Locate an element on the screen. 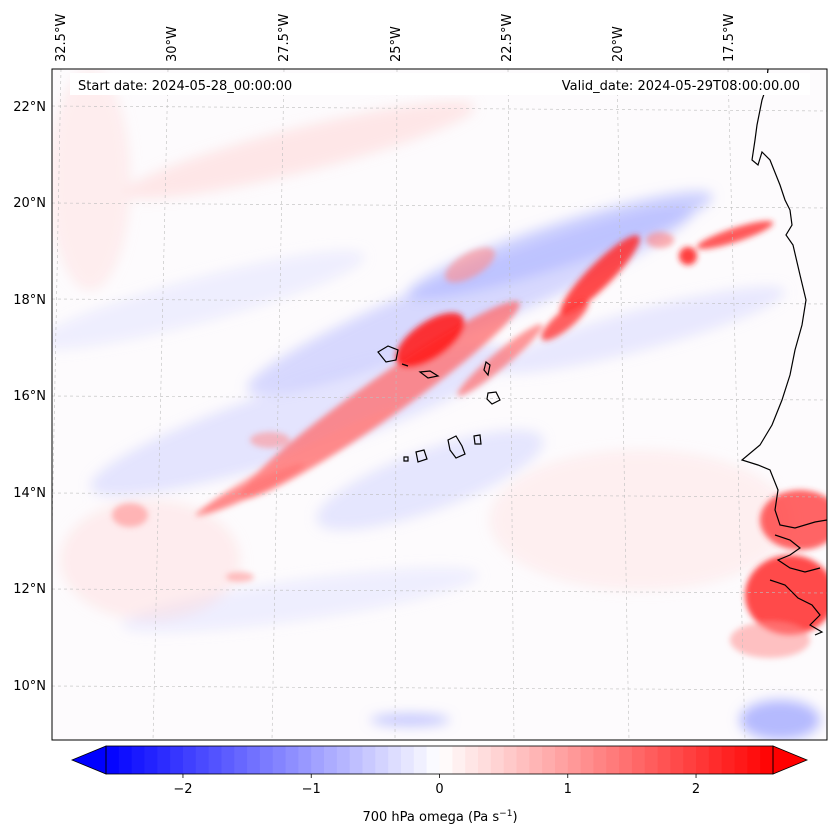 This screenshot has width=837, height=839. lon-label: 20°W is located at coordinates (618, 44).